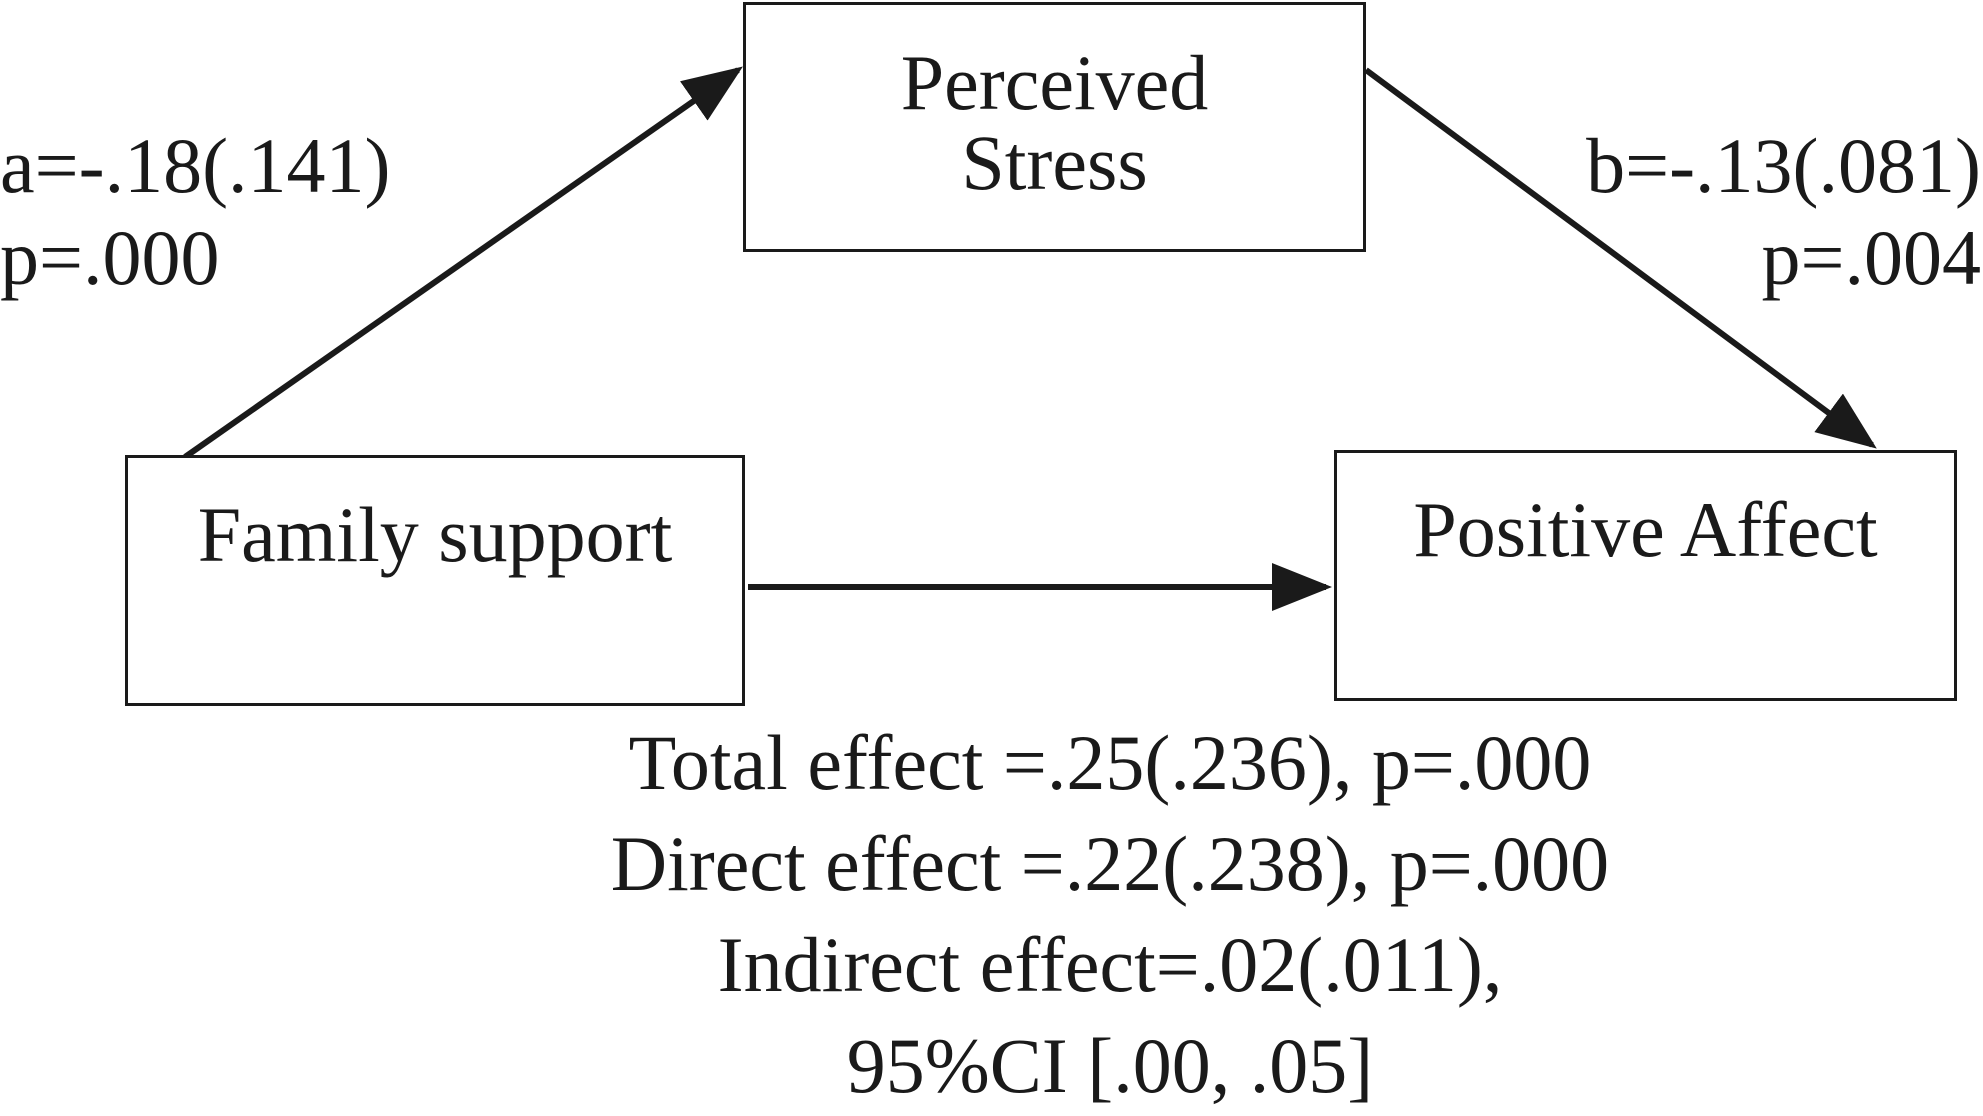 The height and width of the screenshot is (1116, 1983). I want to click on path-b-coefficient: b=-.13(.081), so click(1783, 165).